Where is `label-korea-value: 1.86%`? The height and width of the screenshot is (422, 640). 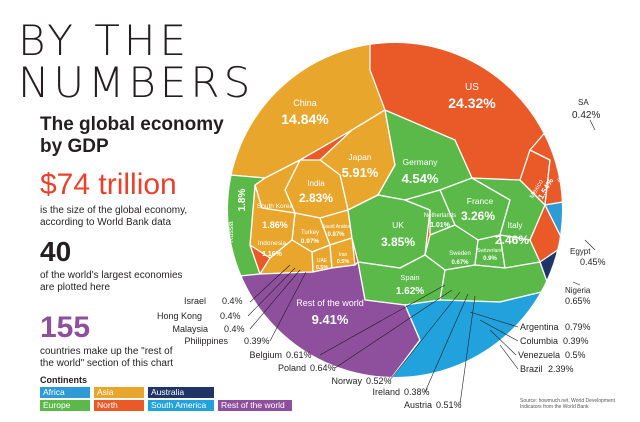
label-korea-value: 1.86% is located at coordinates (275, 225).